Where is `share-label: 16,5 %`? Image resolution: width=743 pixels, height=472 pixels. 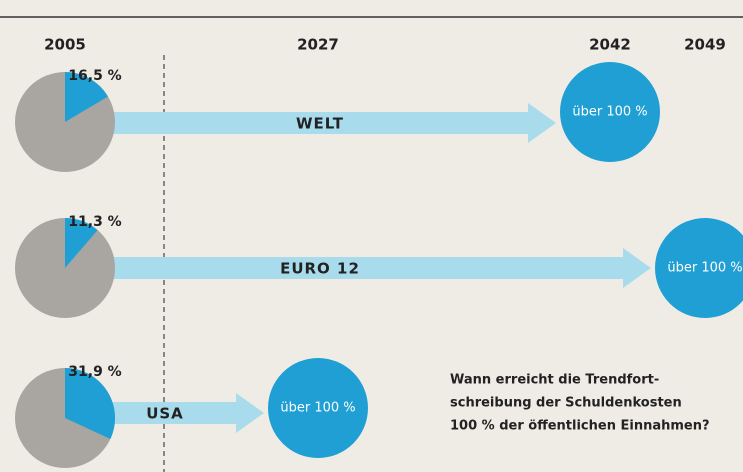
share-label: 16,5 % is located at coordinates (94, 76).